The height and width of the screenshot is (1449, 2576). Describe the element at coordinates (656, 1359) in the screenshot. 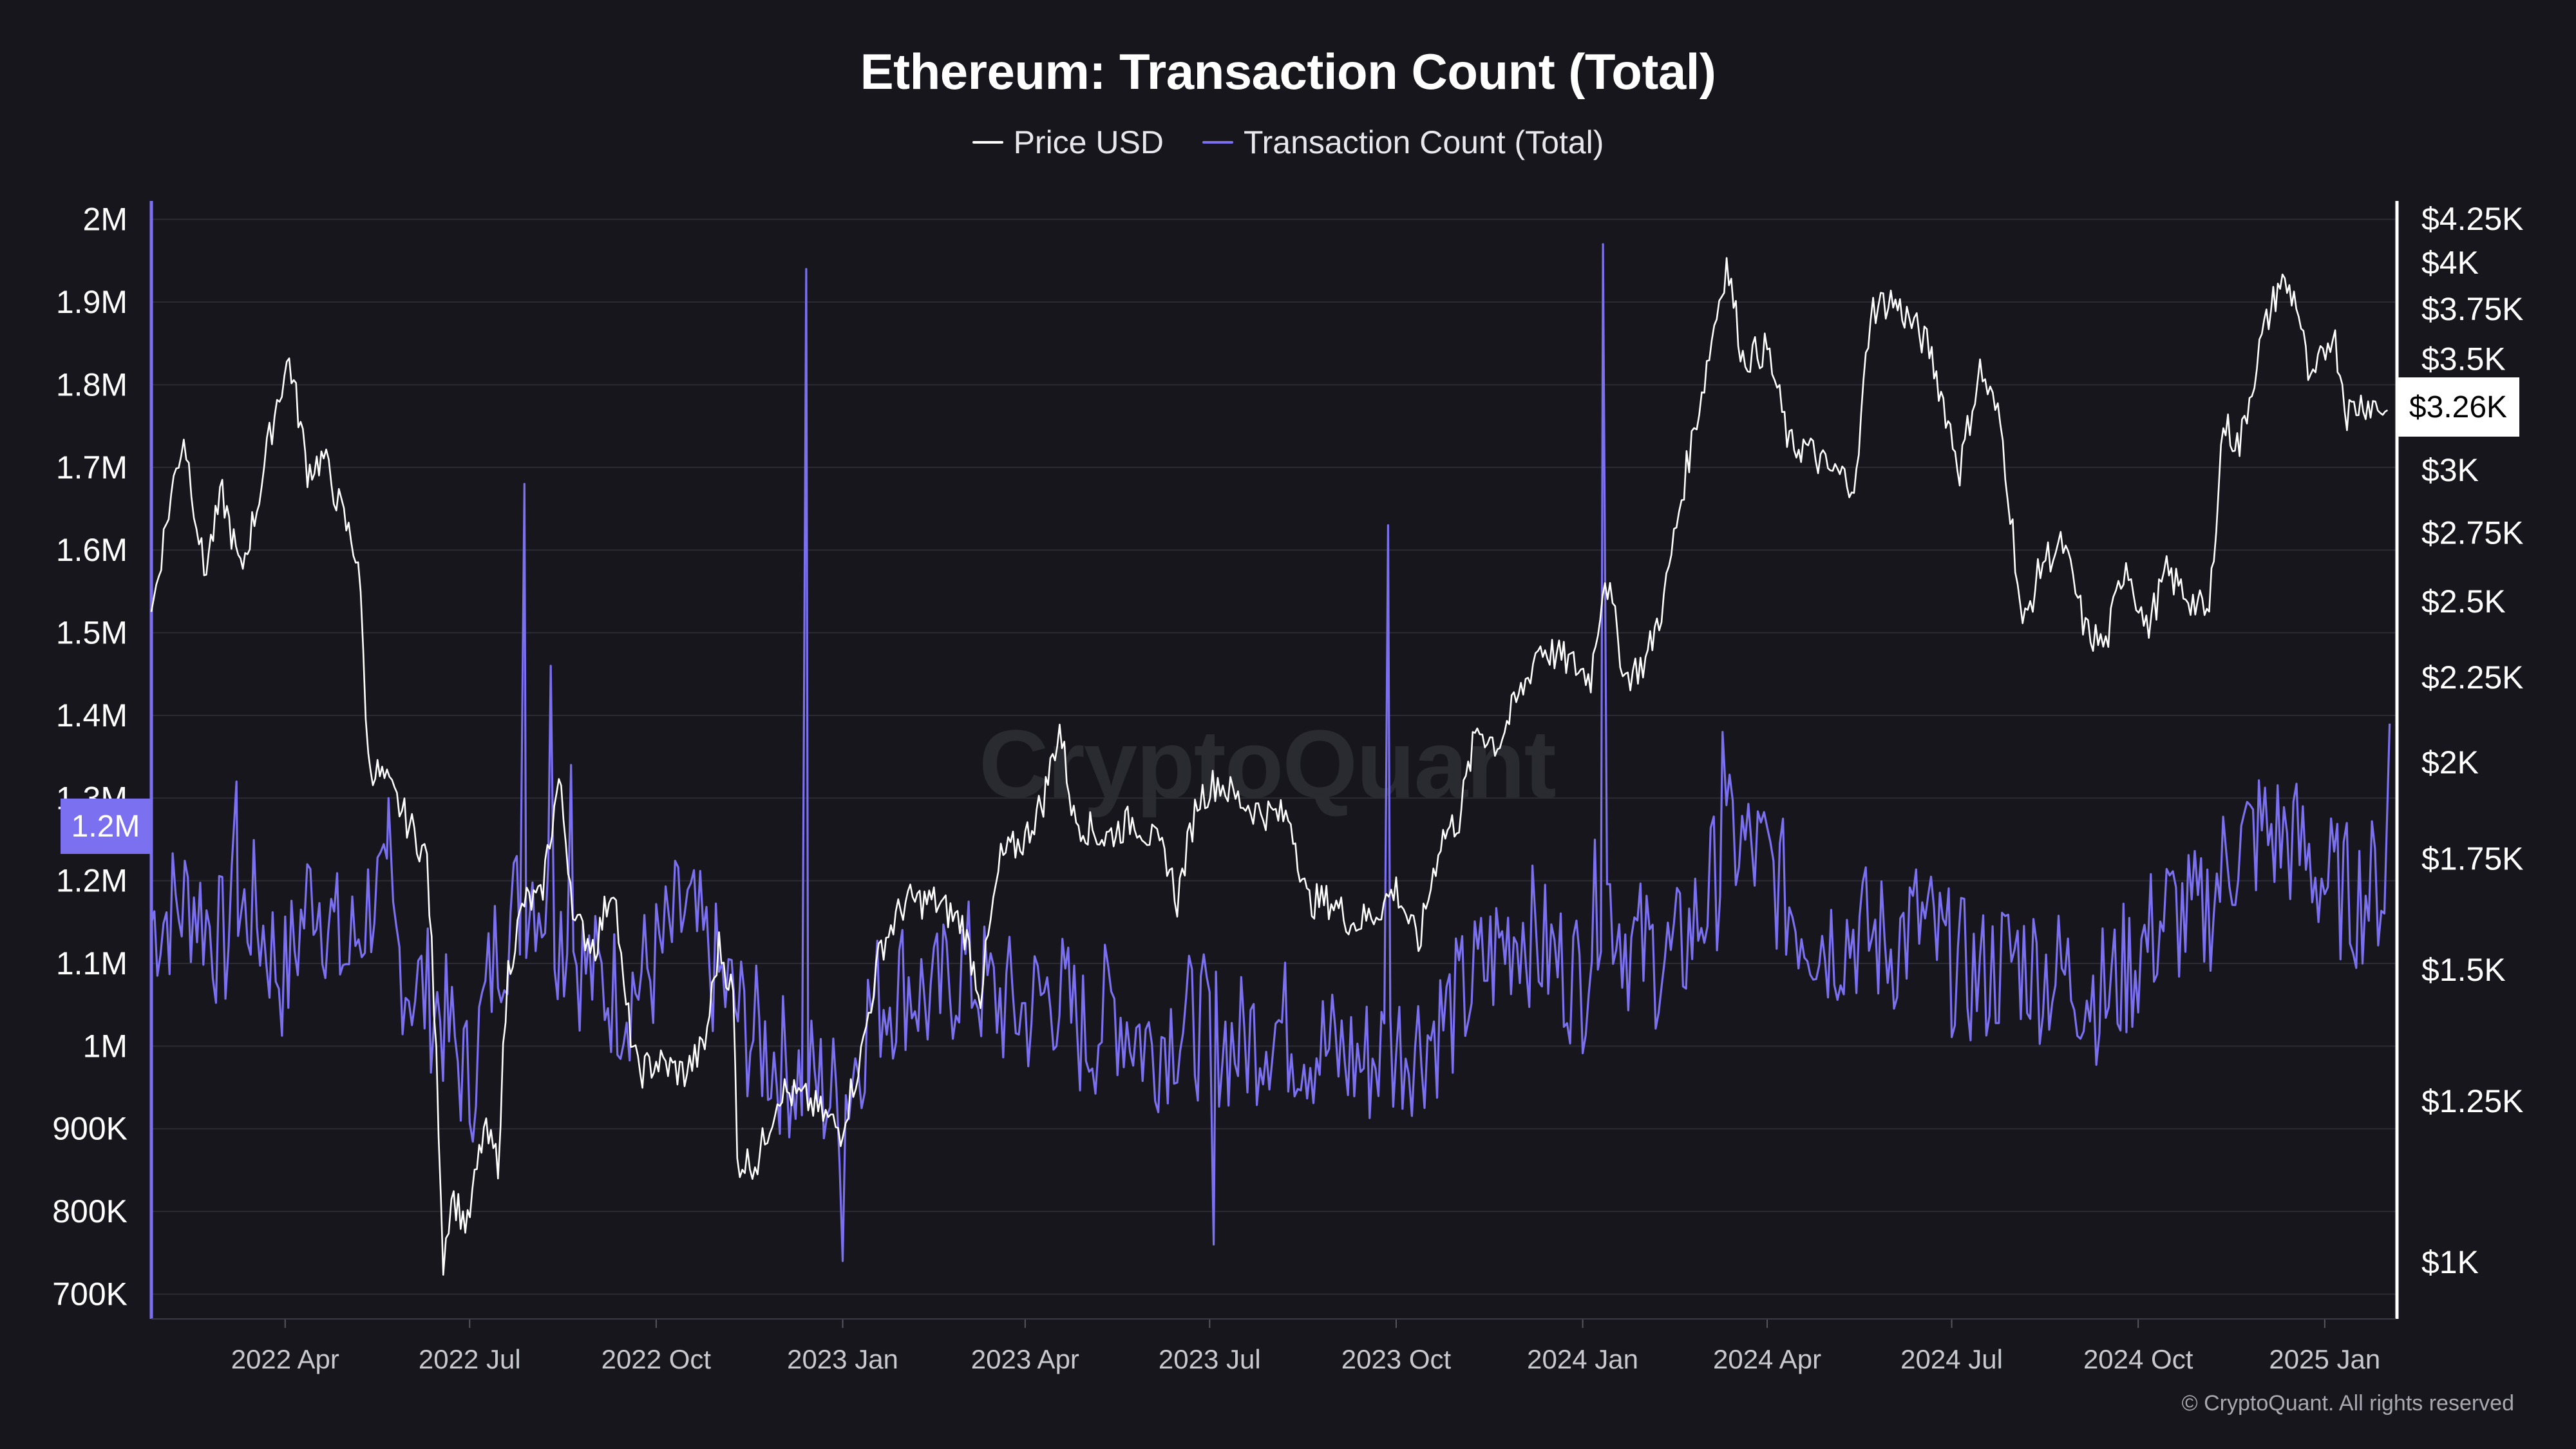

I see `x-tick-label: 2022 Oct` at that location.